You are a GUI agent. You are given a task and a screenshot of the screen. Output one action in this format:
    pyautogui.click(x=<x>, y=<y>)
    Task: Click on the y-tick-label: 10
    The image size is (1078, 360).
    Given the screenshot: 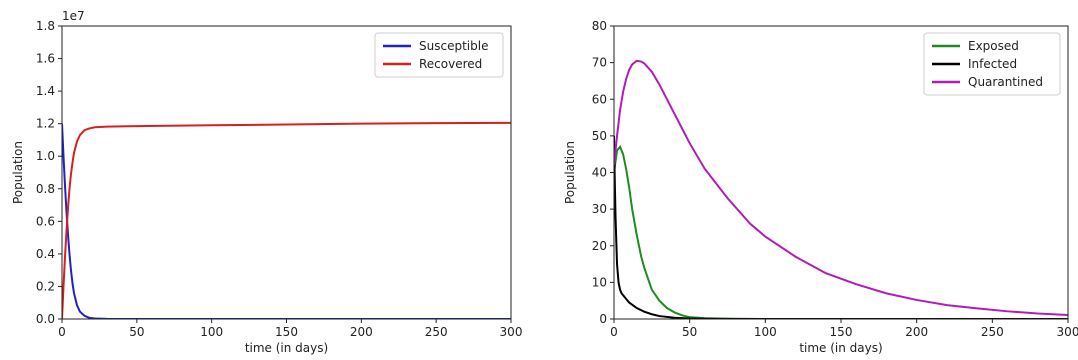 What is the action you would take?
    pyautogui.click(x=599, y=282)
    